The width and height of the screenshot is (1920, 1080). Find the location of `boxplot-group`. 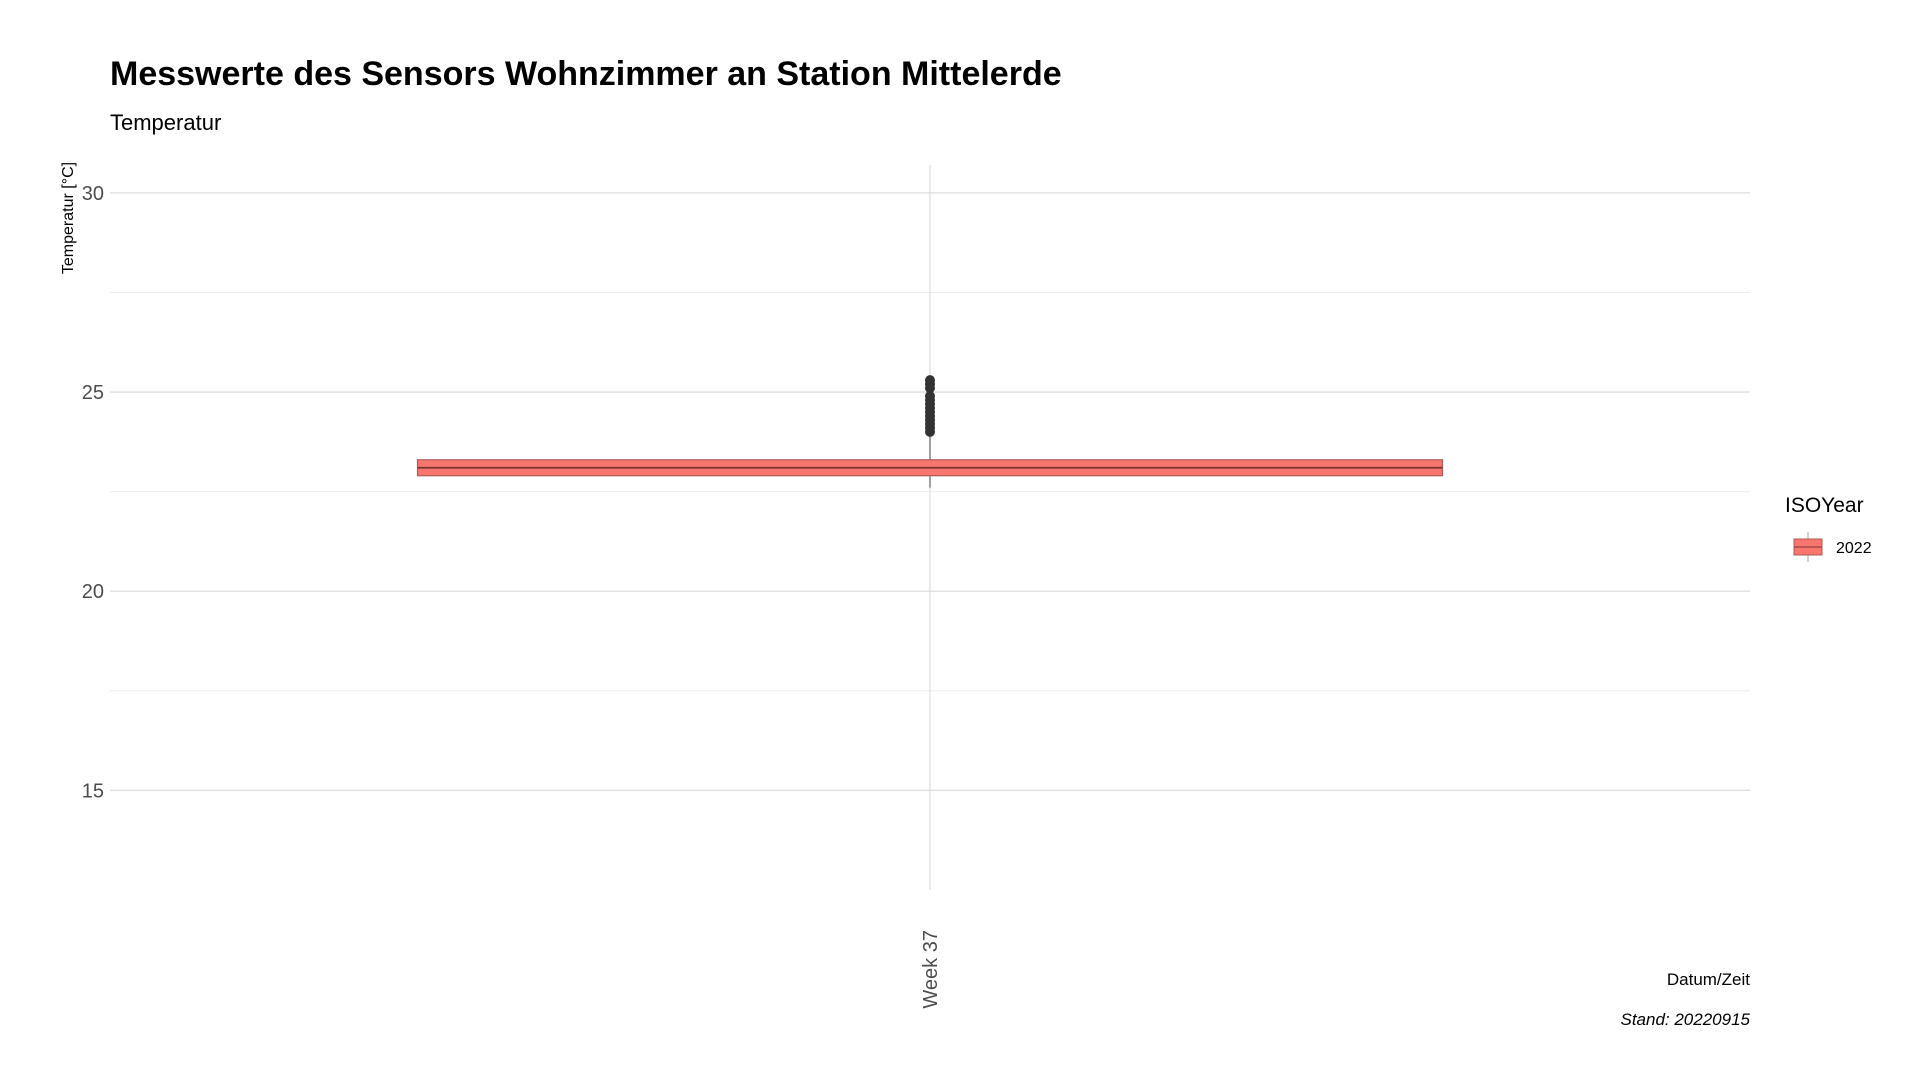

boxplot-group is located at coordinates (930, 431).